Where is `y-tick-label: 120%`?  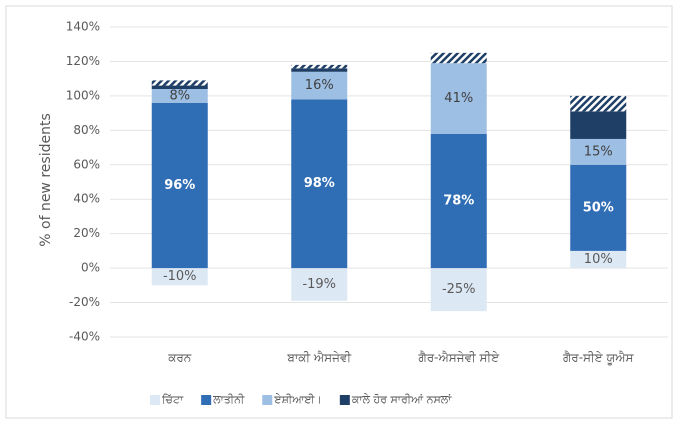 y-tick-label: 120% is located at coordinates (83, 61).